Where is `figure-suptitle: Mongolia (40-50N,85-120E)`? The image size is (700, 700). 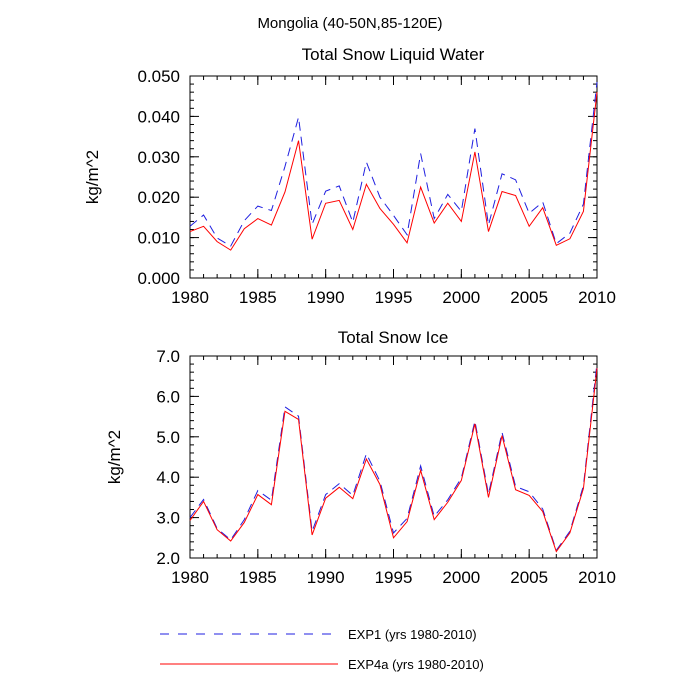
figure-suptitle: Mongolia (40-50N,85-120E) is located at coordinates (349, 23).